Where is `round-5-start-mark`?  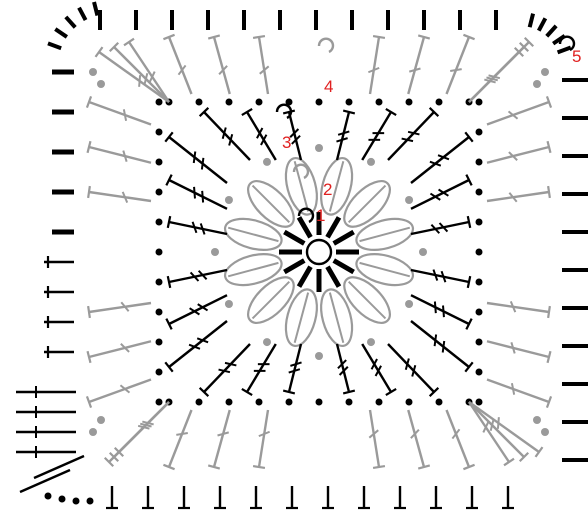
round-5-start-mark is located at coordinates (567, 43).